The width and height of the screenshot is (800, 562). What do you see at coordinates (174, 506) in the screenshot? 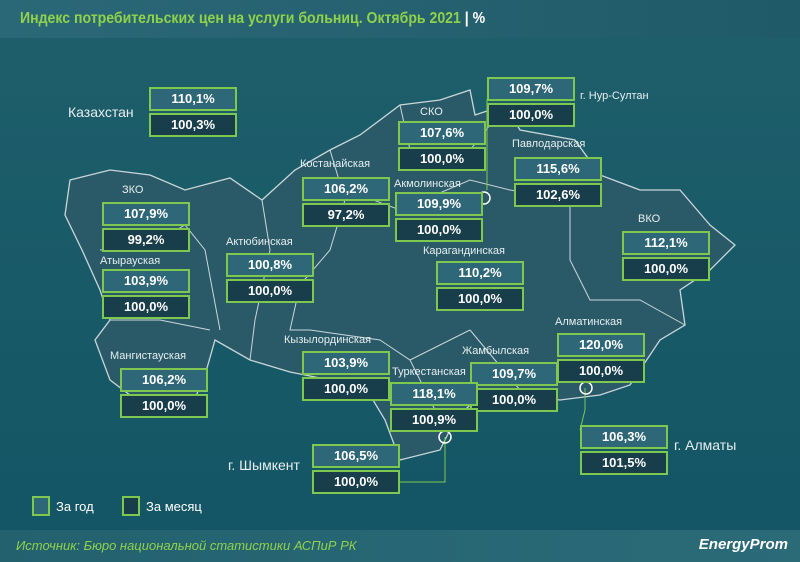
I see `legend-month-label: За месяц` at bounding box center [174, 506].